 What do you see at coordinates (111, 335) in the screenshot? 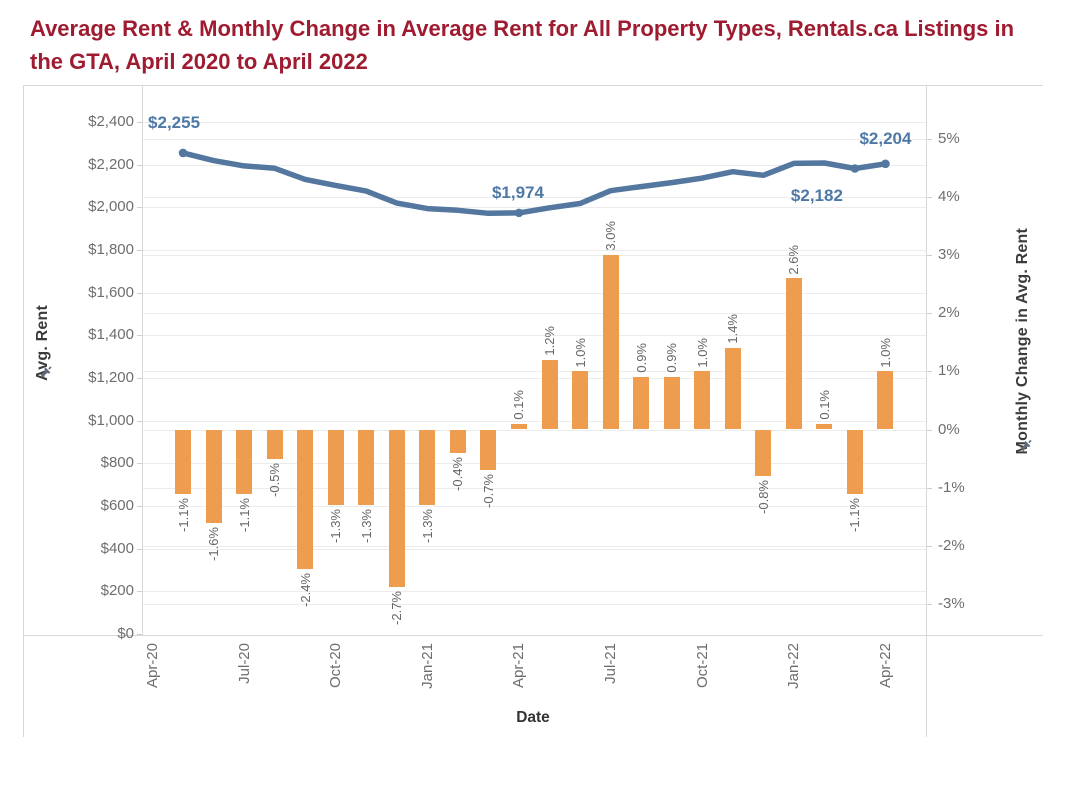
I see `left-axis-tick-label: $1,400` at bounding box center [111, 335].